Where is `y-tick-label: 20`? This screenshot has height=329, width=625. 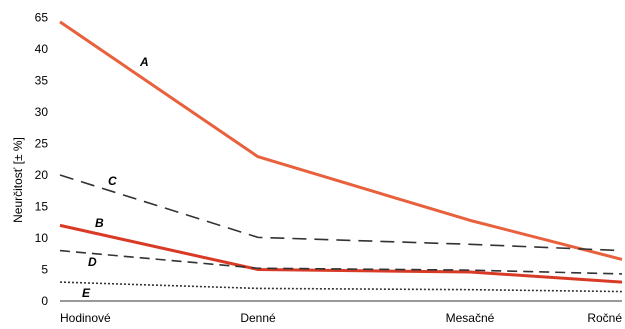
y-tick-label: 20 is located at coordinates (42, 175).